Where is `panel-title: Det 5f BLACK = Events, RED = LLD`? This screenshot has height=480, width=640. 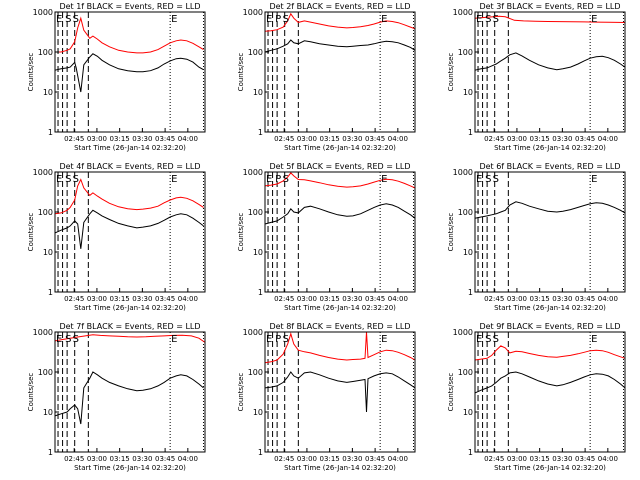 panel-title: Det 5f BLACK = Events, RED = LLD is located at coordinates (339, 166).